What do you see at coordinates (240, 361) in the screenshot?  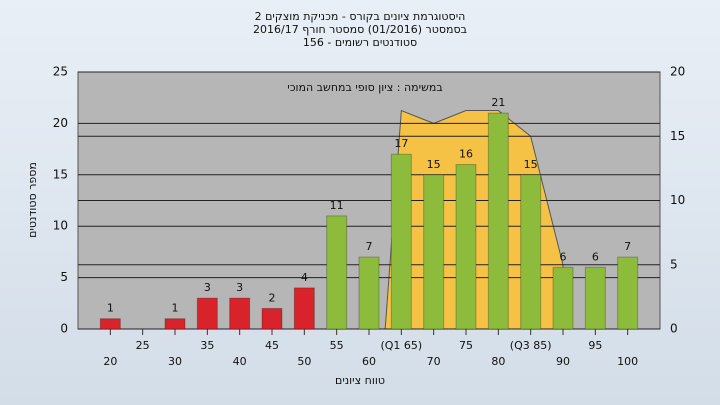 I see `x-tick-label: 40` at bounding box center [240, 361].